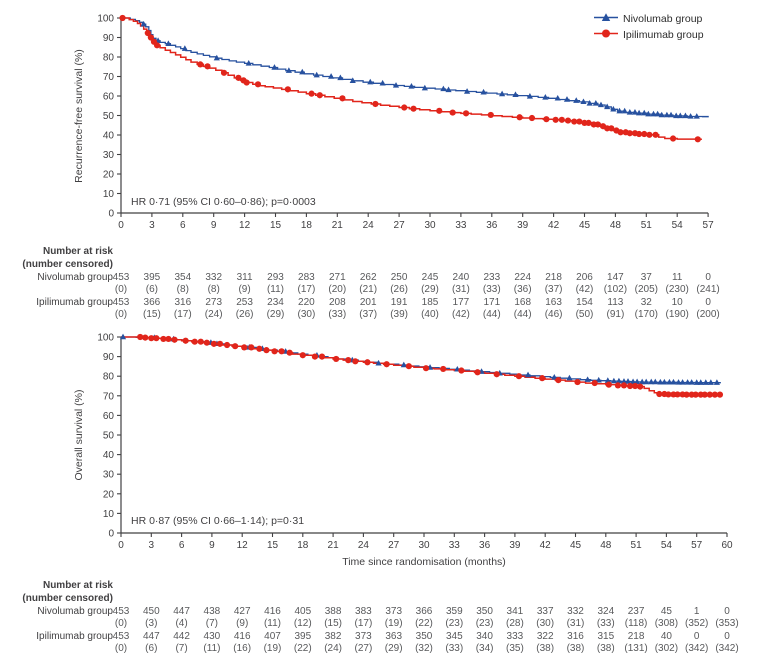 The height and width of the screenshot is (665, 763). I want to click on at-risk-count: 233, so click(492, 277).